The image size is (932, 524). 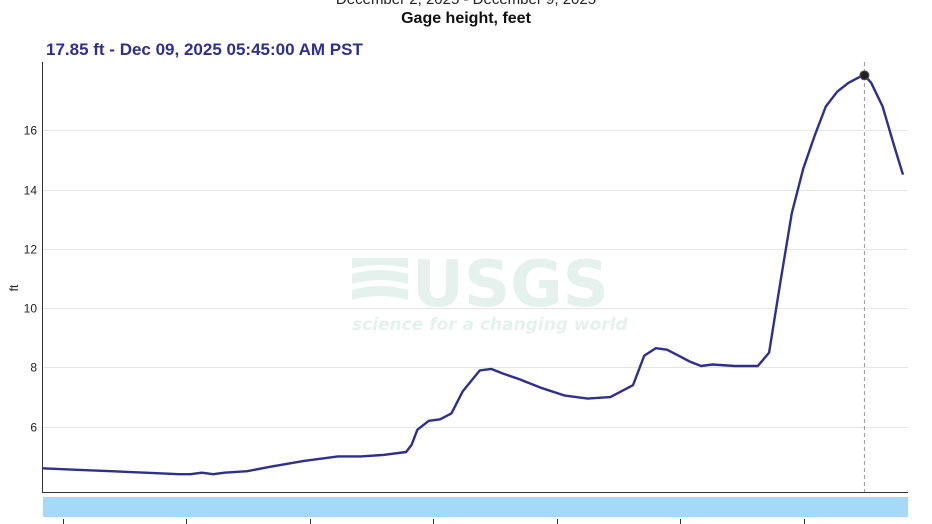 I want to click on usgs-watermark: USGS science for a changing world, so click(x=490, y=291).